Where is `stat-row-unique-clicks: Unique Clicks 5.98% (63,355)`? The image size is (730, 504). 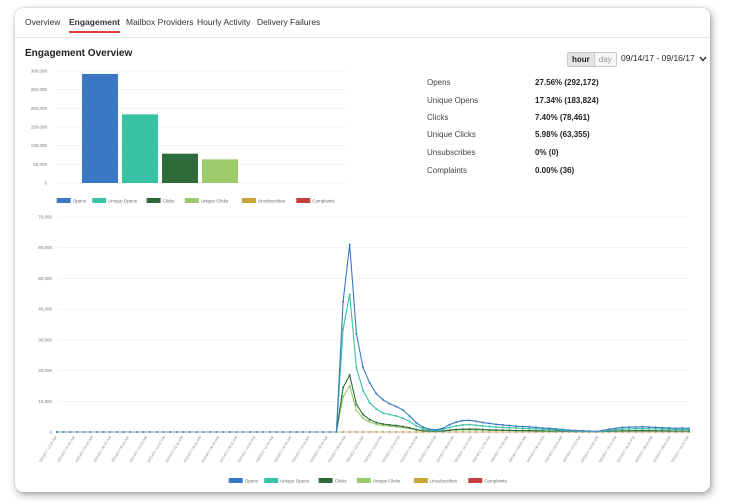 stat-row-unique-clicks: Unique Clicks 5.98% (63,355) is located at coordinates (562, 136).